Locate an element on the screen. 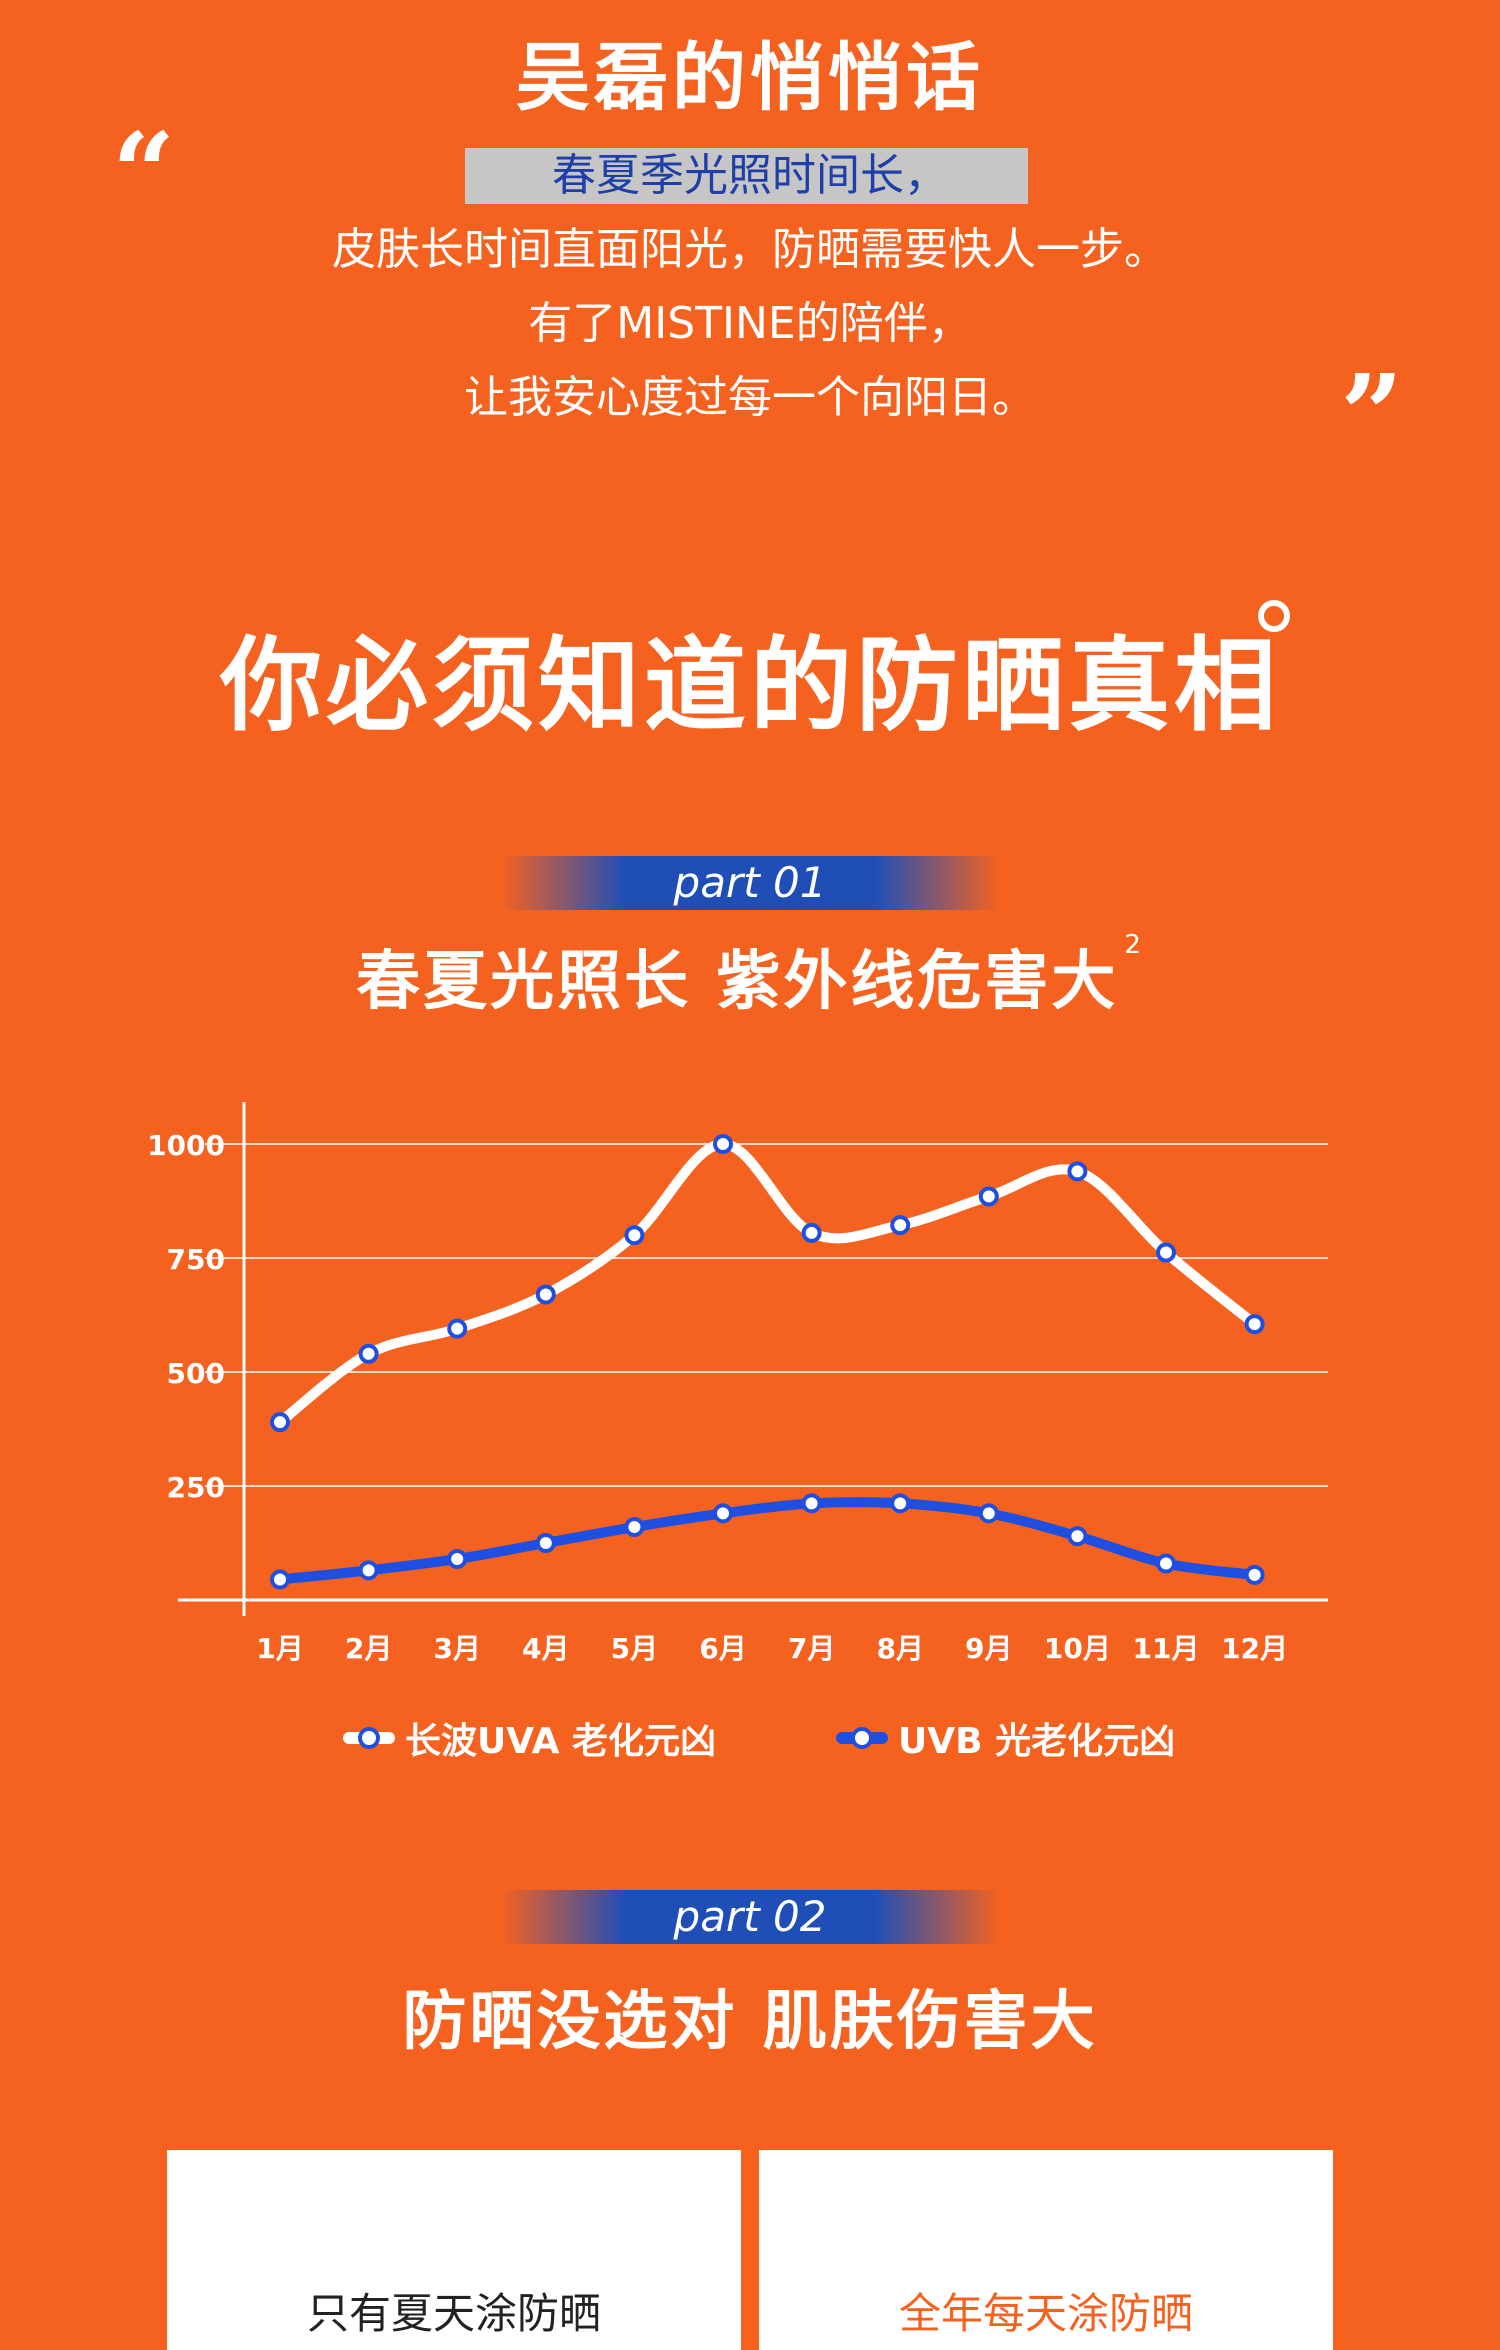  chart-grid is located at coordinates (766, 1315).